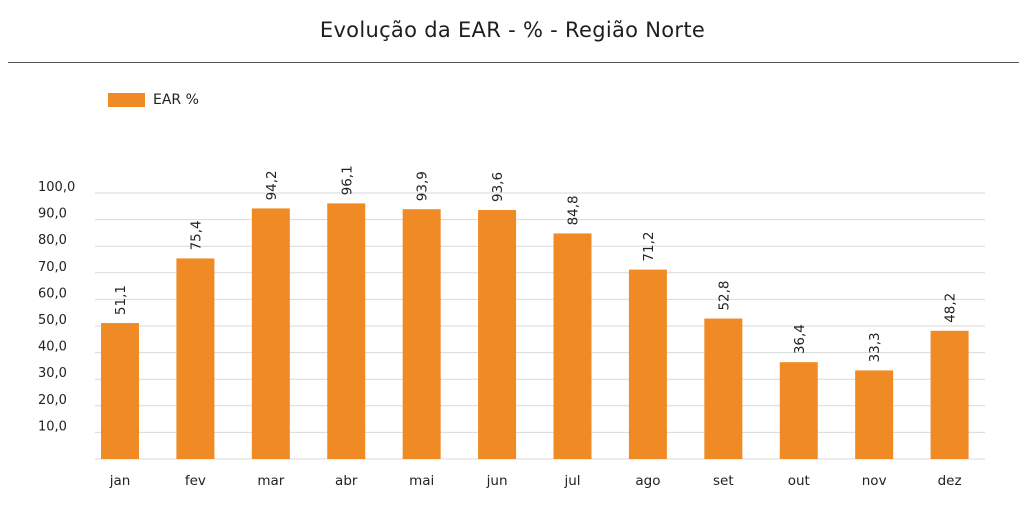 This screenshot has width=1025, height=513. What do you see at coordinates (723, 388) in the screenshot?
I see `bar-set` at bounding box center [723, 388].